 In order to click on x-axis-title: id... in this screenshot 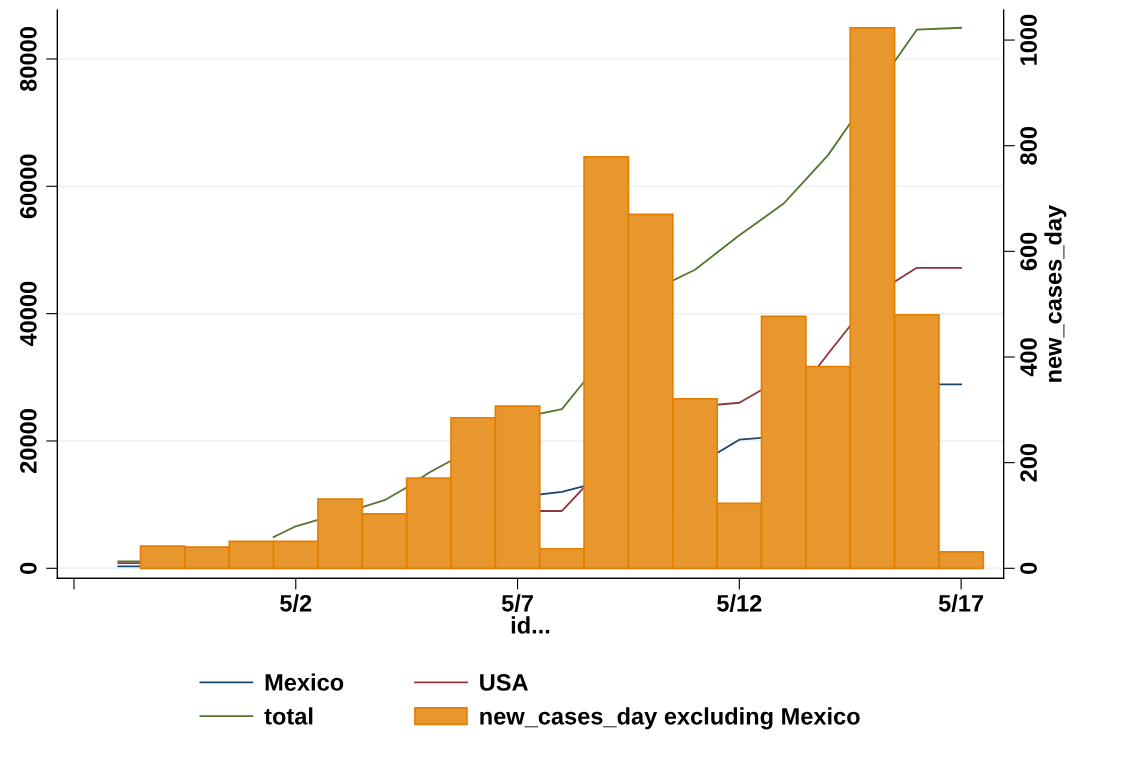, I will do `click(530, 625)`.